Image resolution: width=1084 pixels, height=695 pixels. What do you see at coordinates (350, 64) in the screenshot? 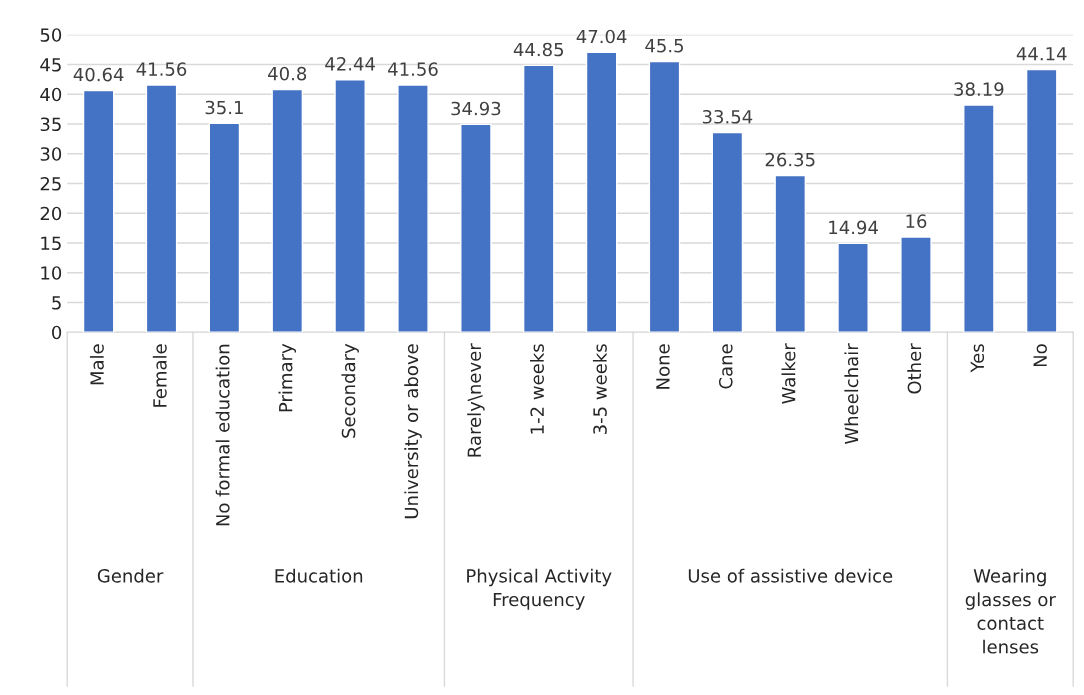
I see `data-label: 42.44` at bounding box center [350, 64].